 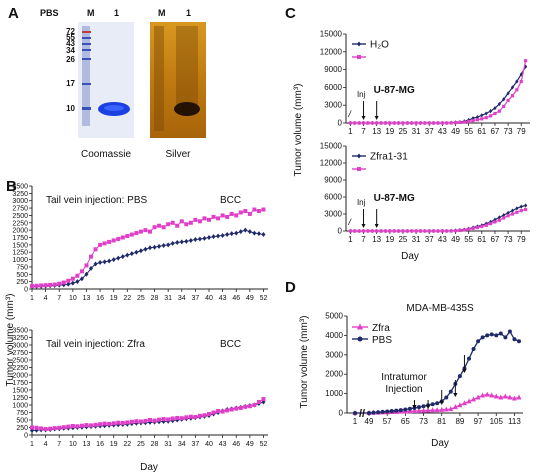 I want to click on x-tick-label: 37, so click(x=195, y=298).